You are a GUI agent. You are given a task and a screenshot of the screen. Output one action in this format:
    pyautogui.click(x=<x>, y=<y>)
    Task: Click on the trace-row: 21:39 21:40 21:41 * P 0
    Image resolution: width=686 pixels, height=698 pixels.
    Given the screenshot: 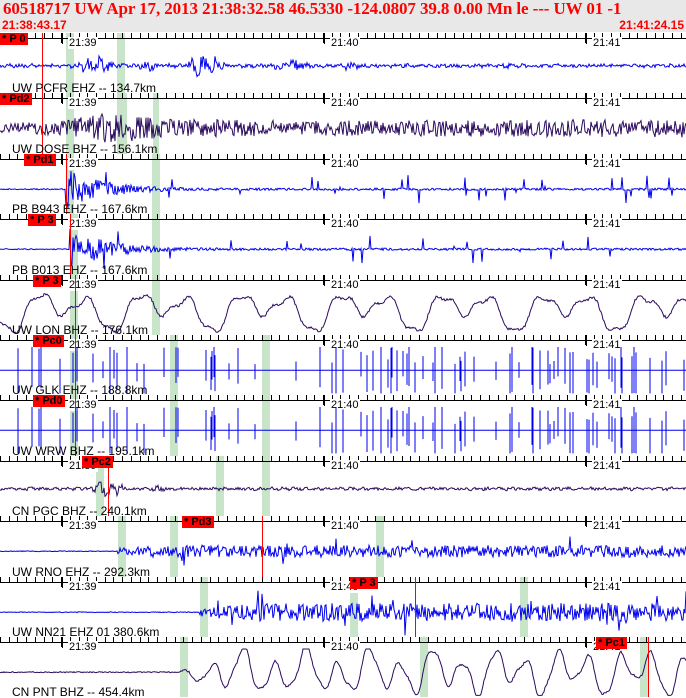 What is the action you would take?
    pyautogui.click(x=343, y=63)
    